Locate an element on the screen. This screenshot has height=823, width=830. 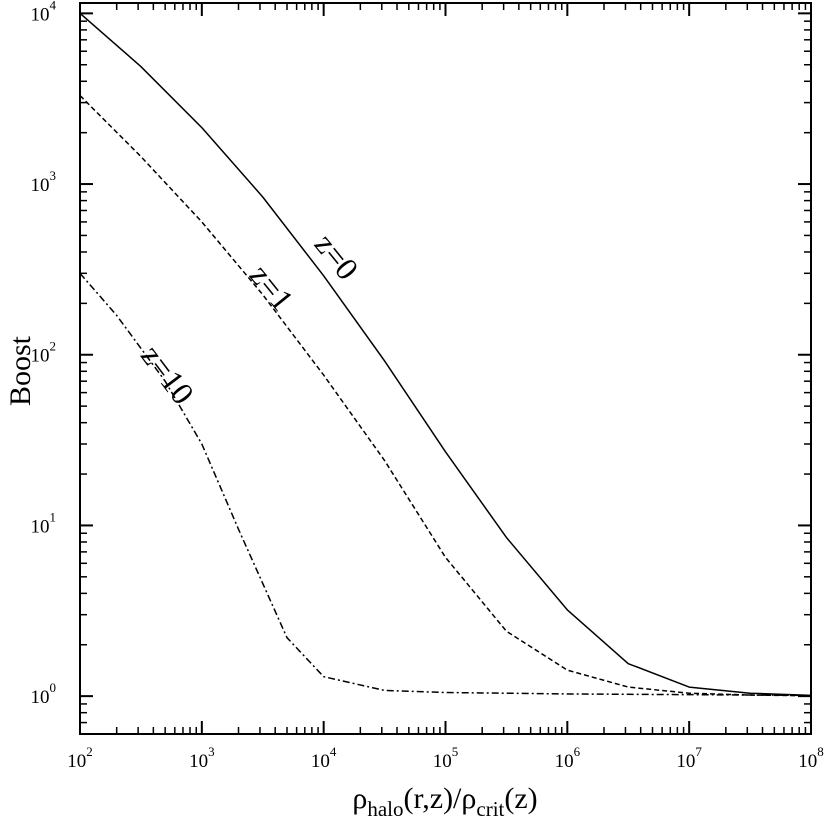
x-tick-exponent: 7 is located at coordinates (698, 751).